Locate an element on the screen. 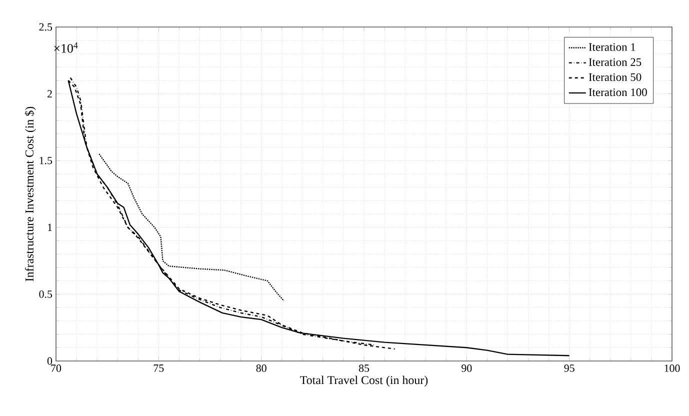  y-tick-label: 1 is located at coordinates (50, 228).